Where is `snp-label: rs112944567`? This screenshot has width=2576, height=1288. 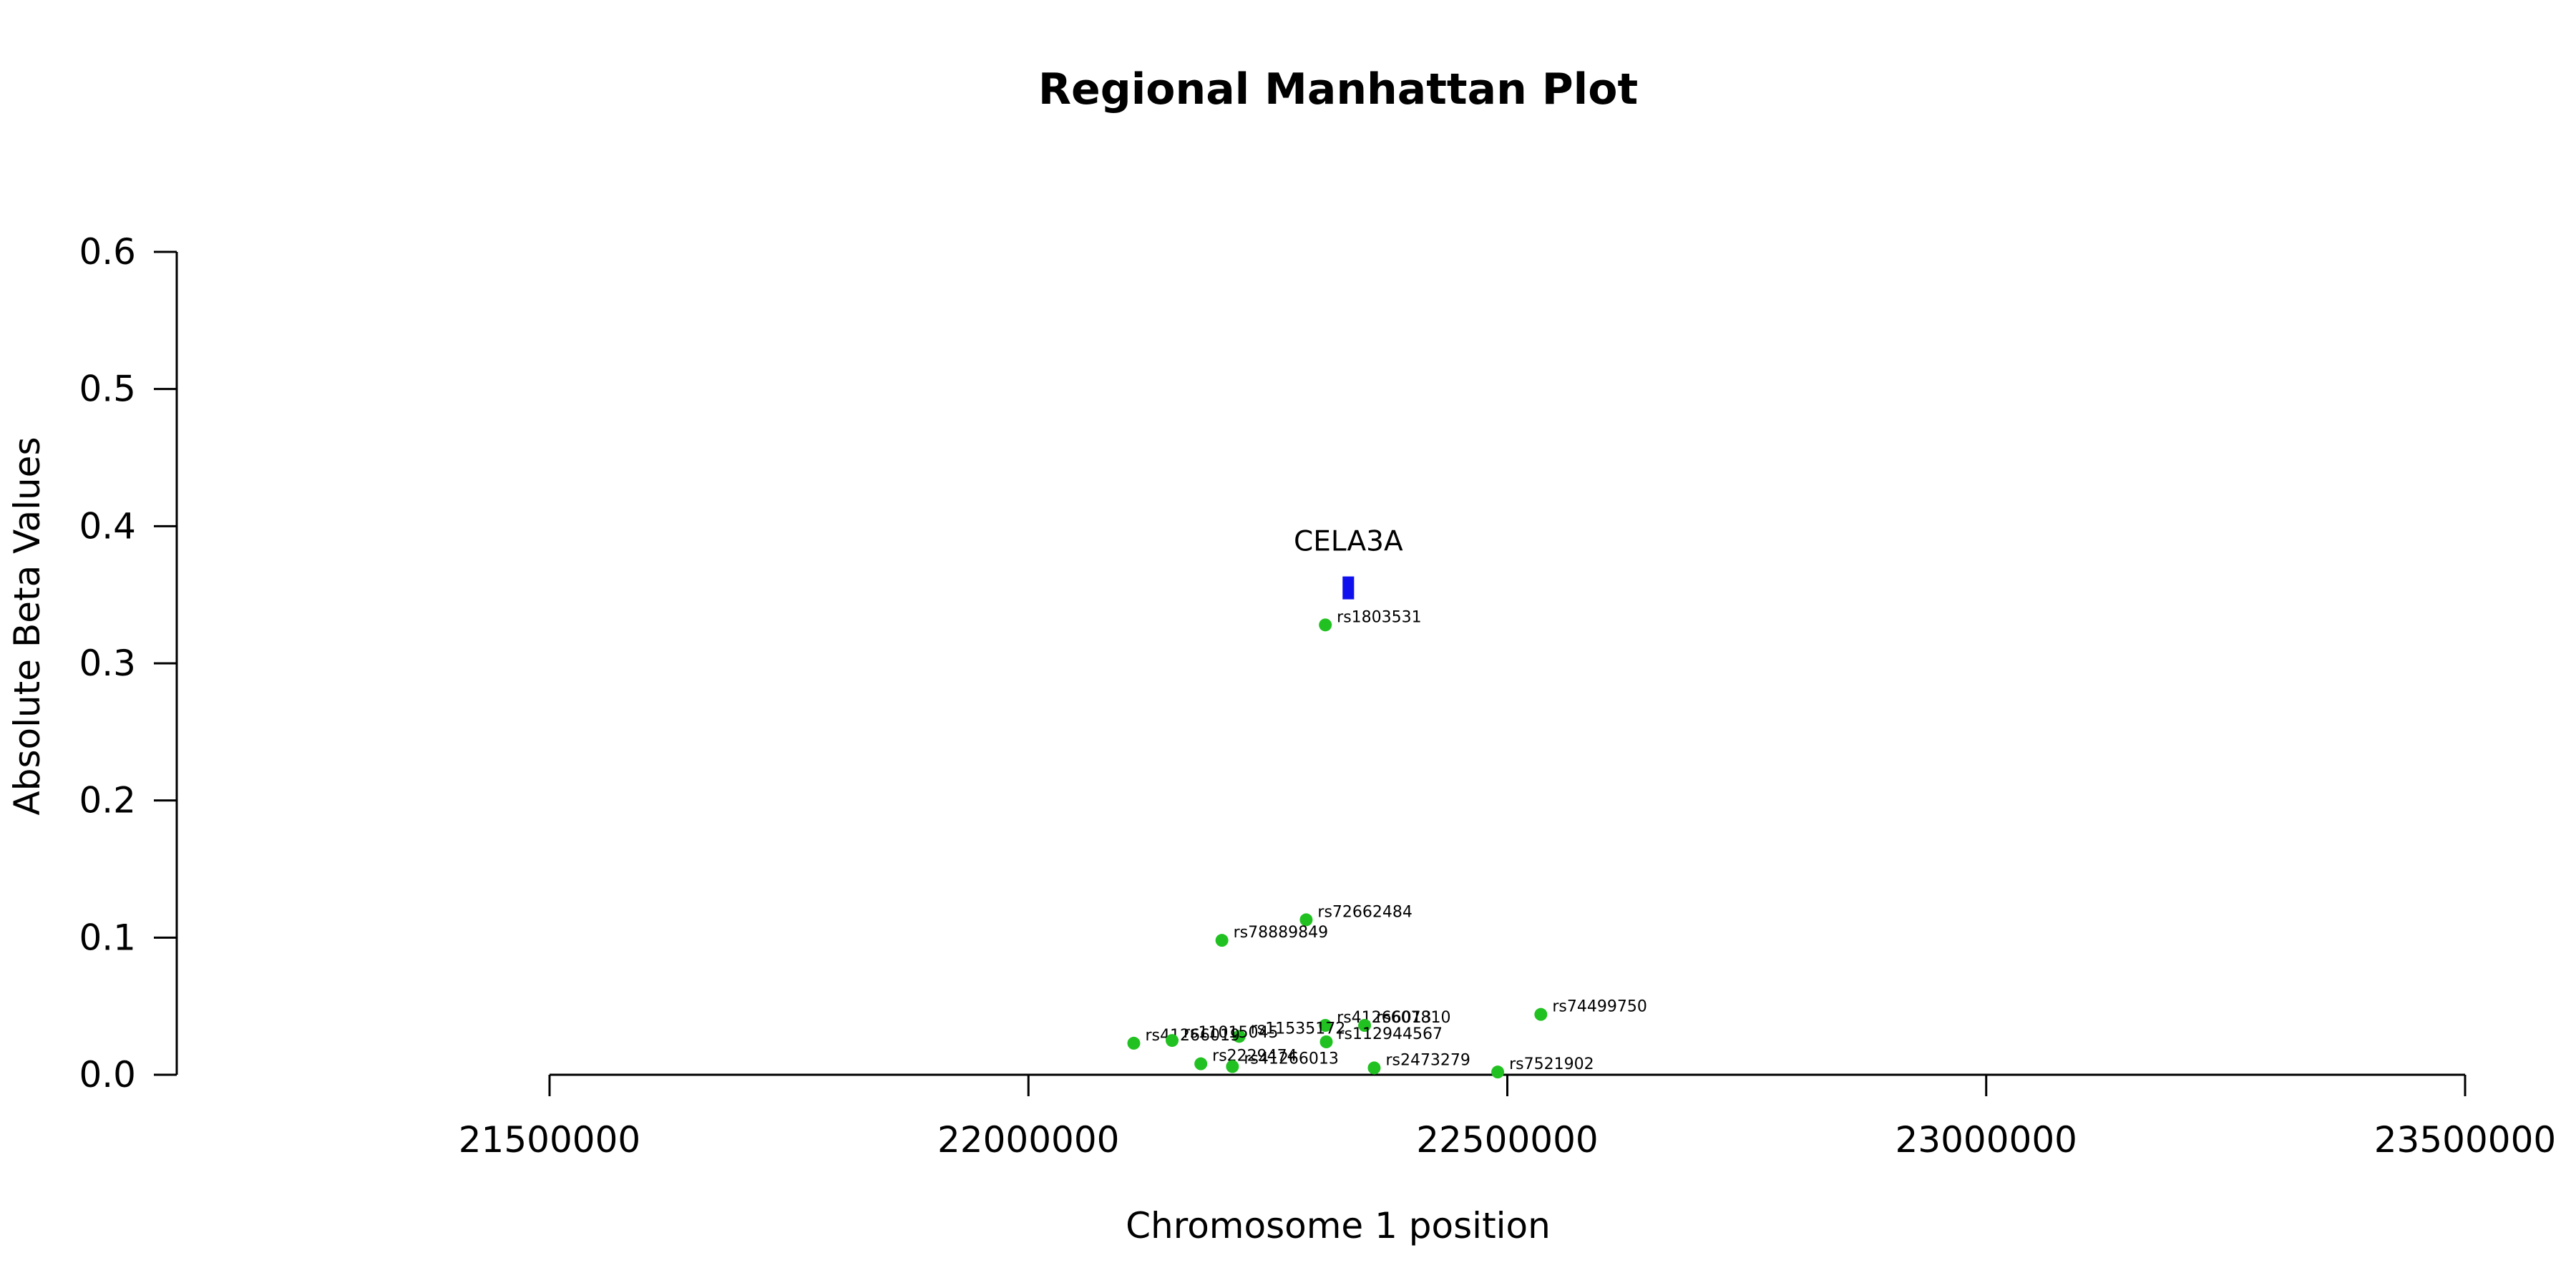 snp-label: rs112944567 is located at coordinates (1390, 1034).